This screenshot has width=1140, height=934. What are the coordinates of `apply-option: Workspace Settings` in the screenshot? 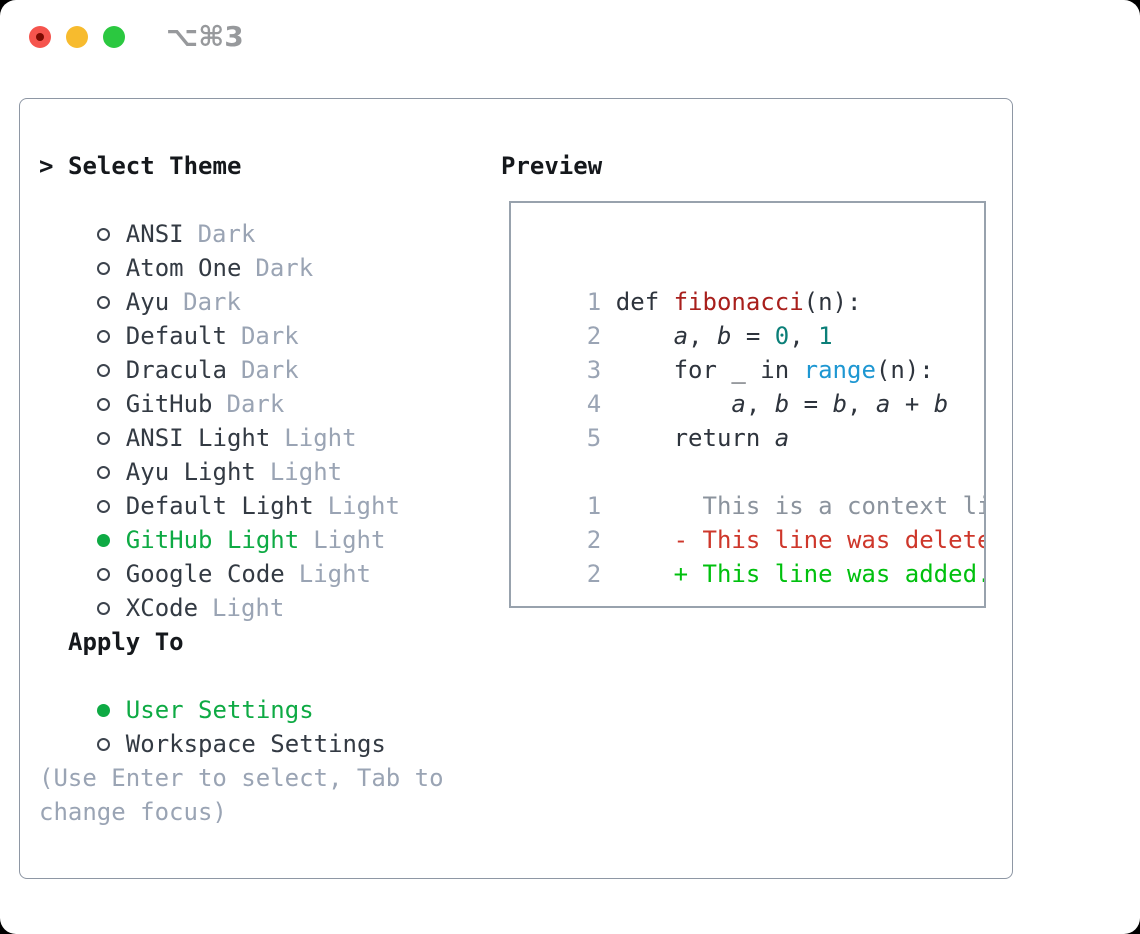 It's located at (241, 725).